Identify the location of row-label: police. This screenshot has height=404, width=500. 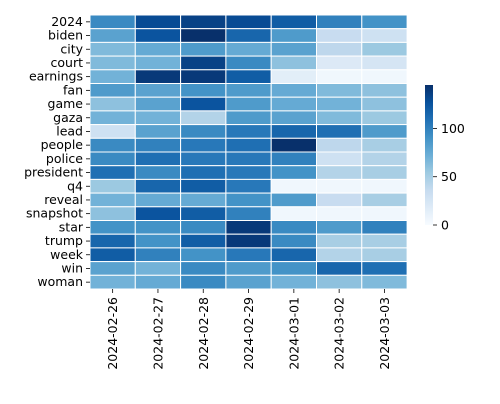
(64, 158).